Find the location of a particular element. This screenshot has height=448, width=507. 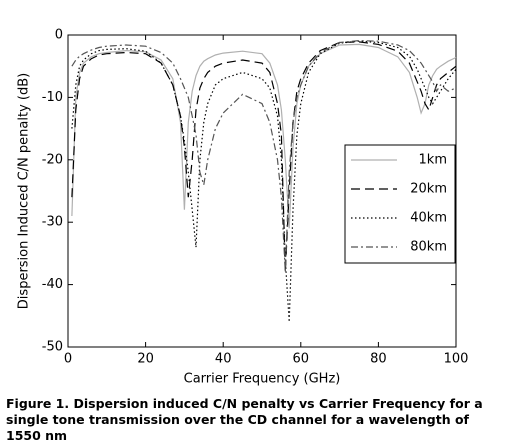

y-tick-label: -30 is located at coordinates (52, 222).